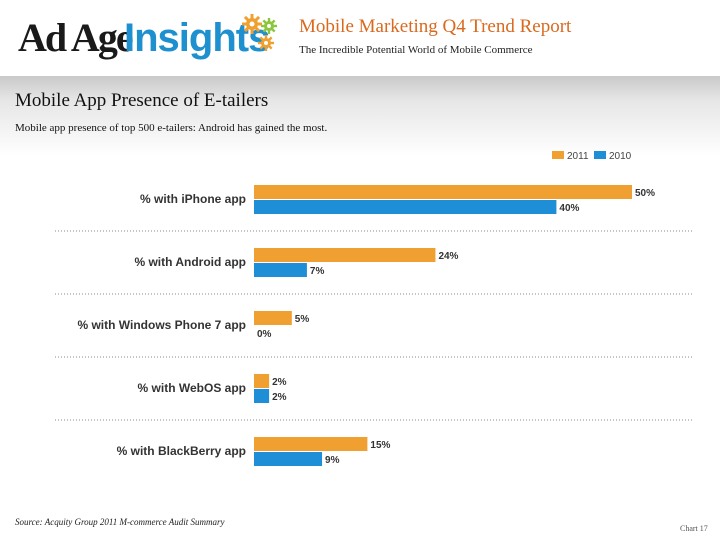 This screenshot has height=540, width=720. Describe the element at coordinates (569, 208) in the screenshot. I see `data-label-2010: 40%` at that location.